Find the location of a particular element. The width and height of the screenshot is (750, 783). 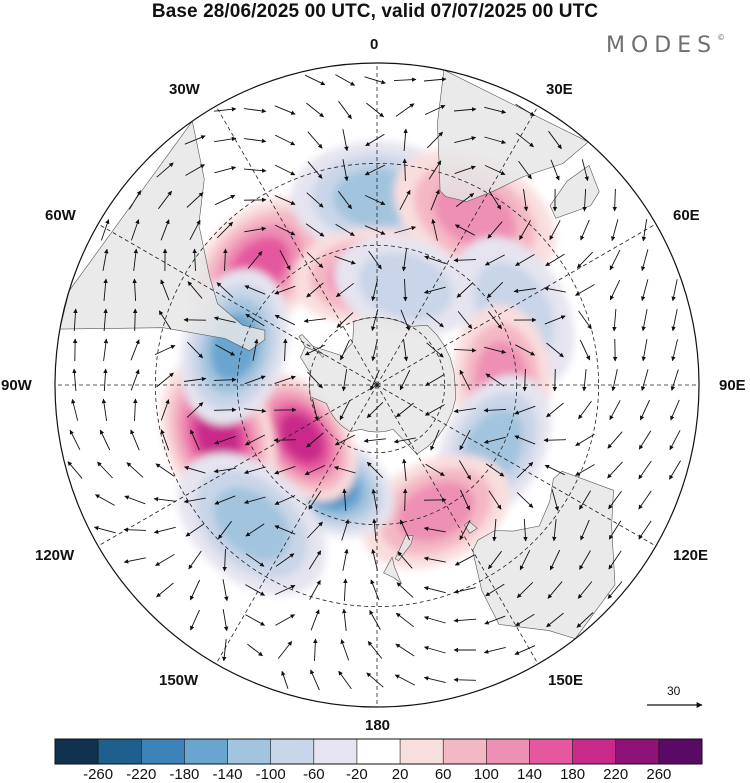

colorbar-tick-label: 100 is located at coordinates (486, 774).